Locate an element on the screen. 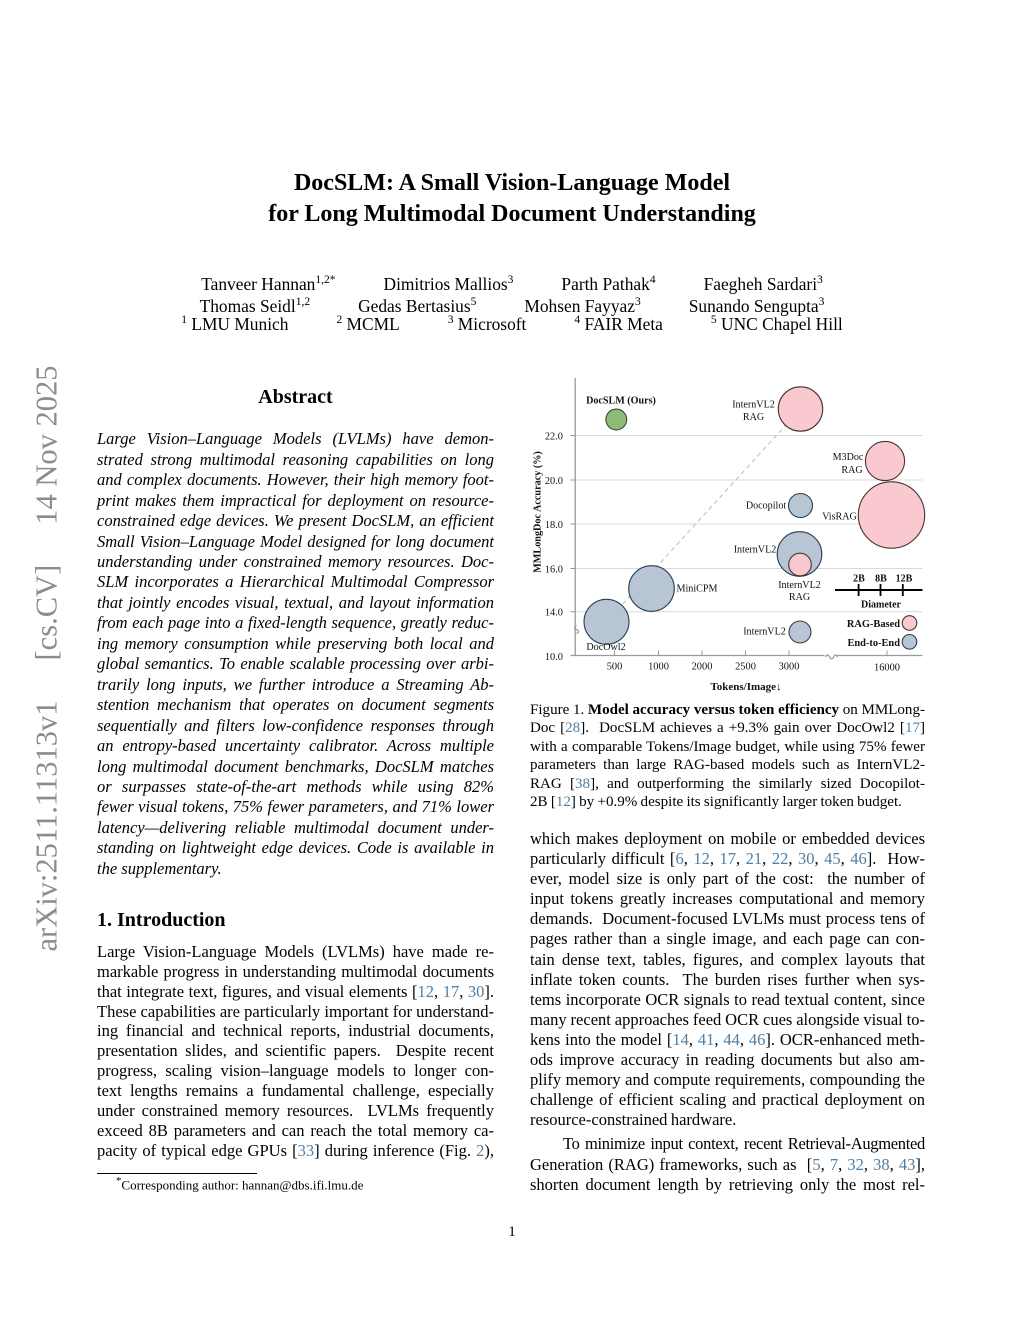 This screenshot has height=1325, width=1024. svg-text: End-to-End is located at coordinates (873, 643).